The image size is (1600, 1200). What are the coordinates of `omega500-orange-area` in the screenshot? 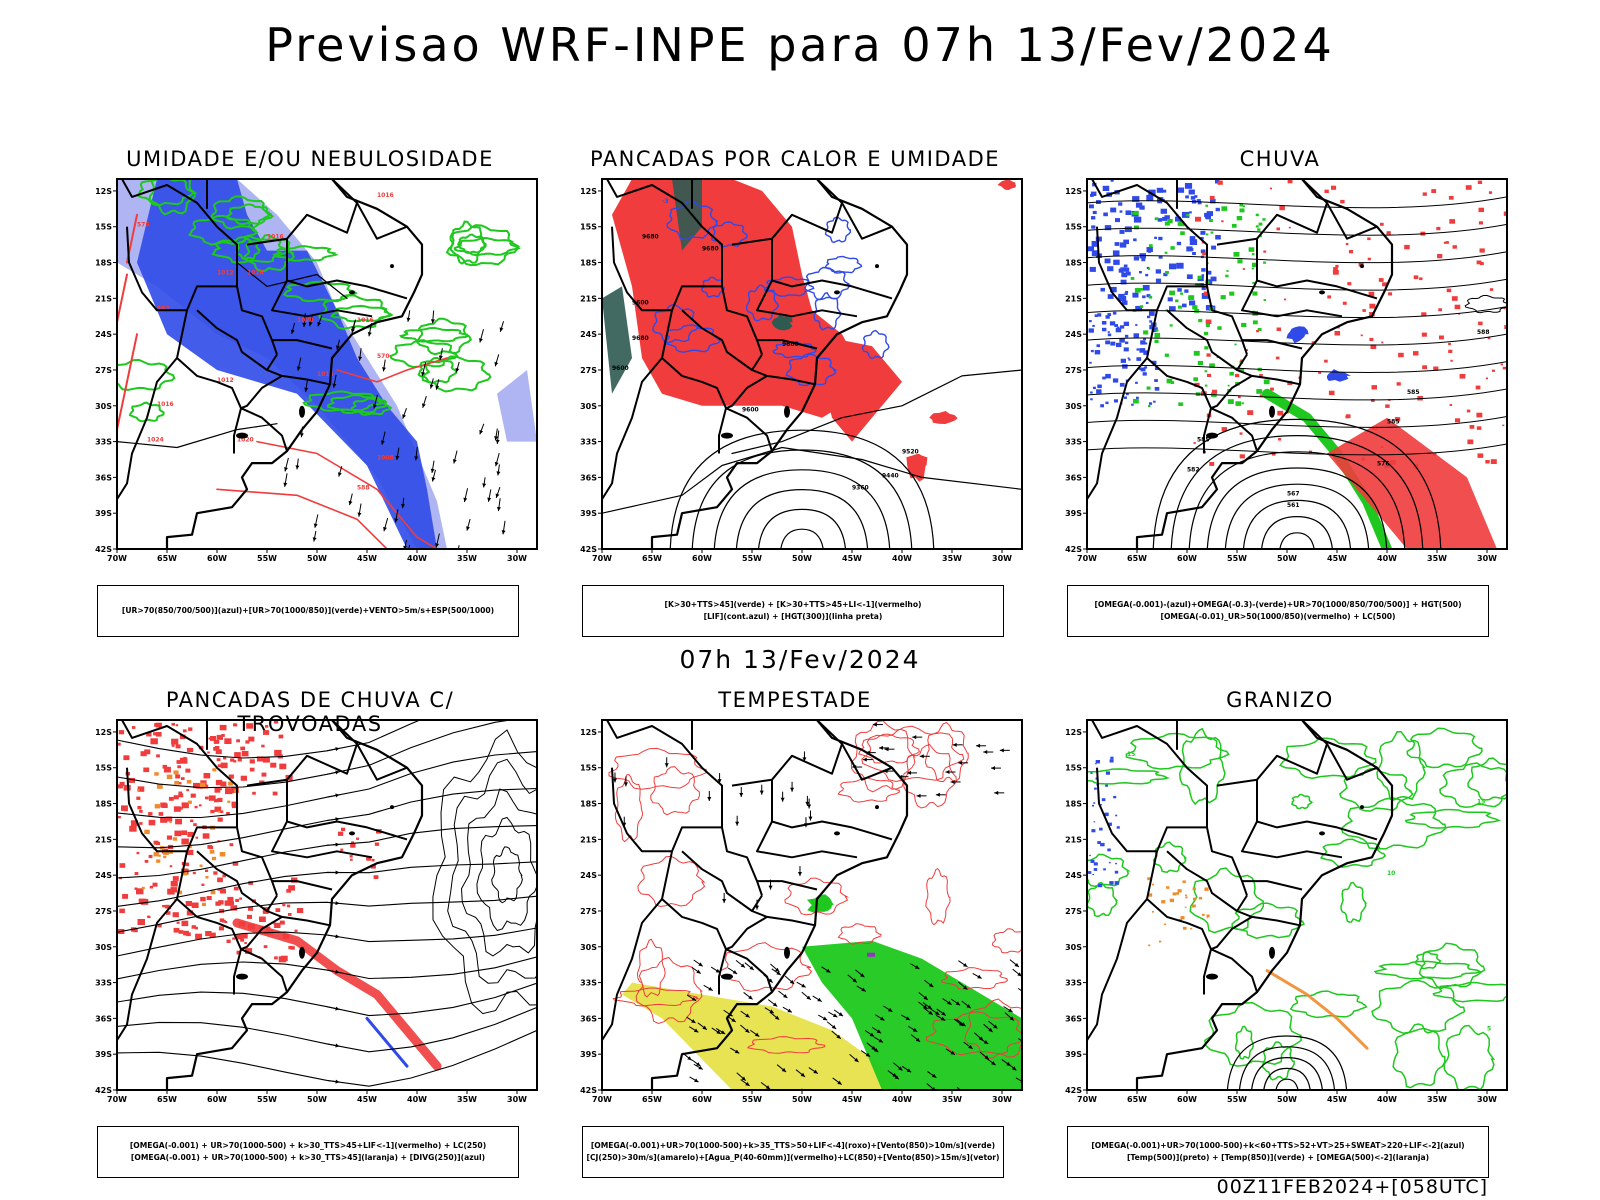 It's located at (1149, 945).